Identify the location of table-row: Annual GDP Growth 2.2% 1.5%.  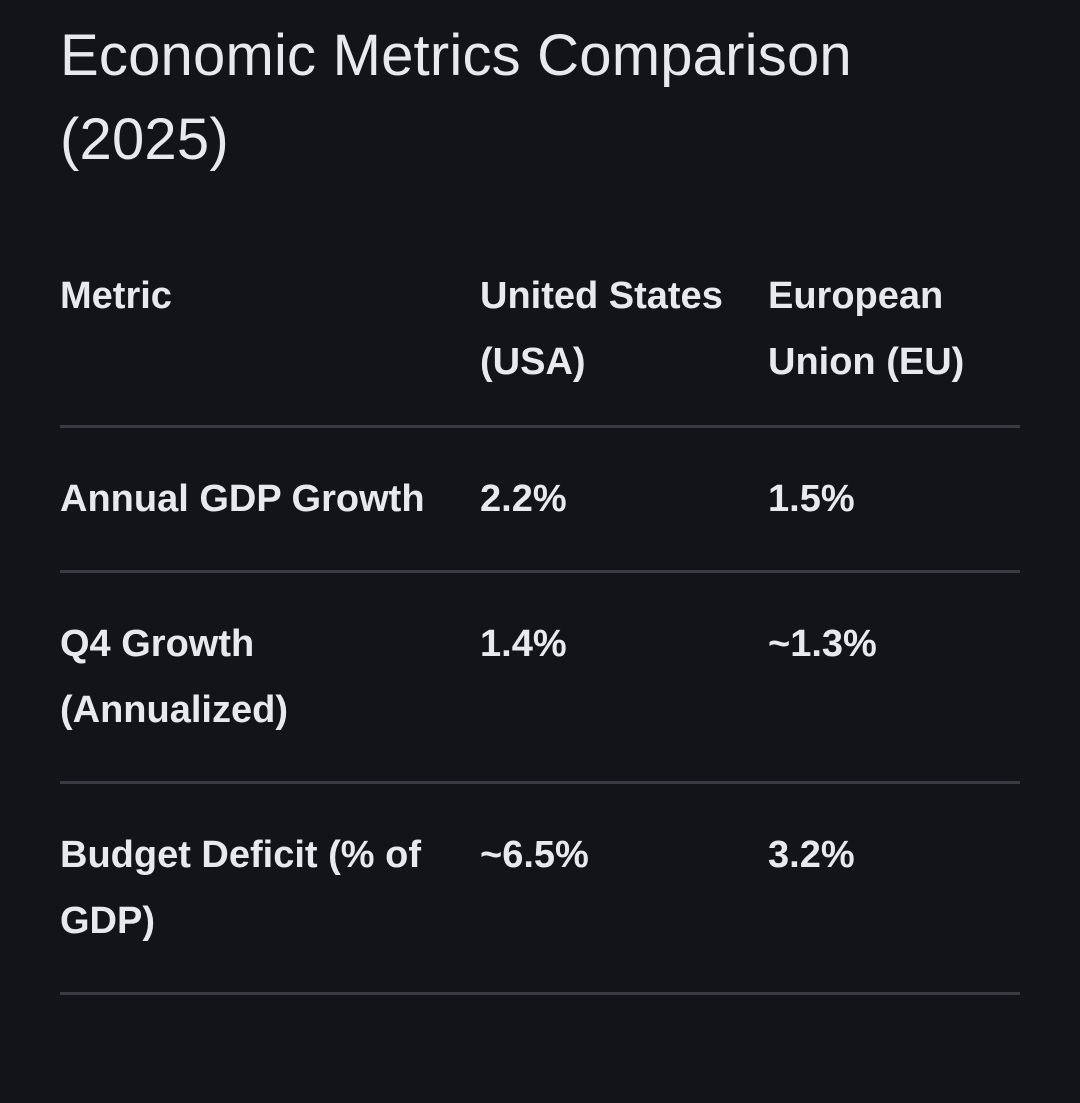
(540, 499).